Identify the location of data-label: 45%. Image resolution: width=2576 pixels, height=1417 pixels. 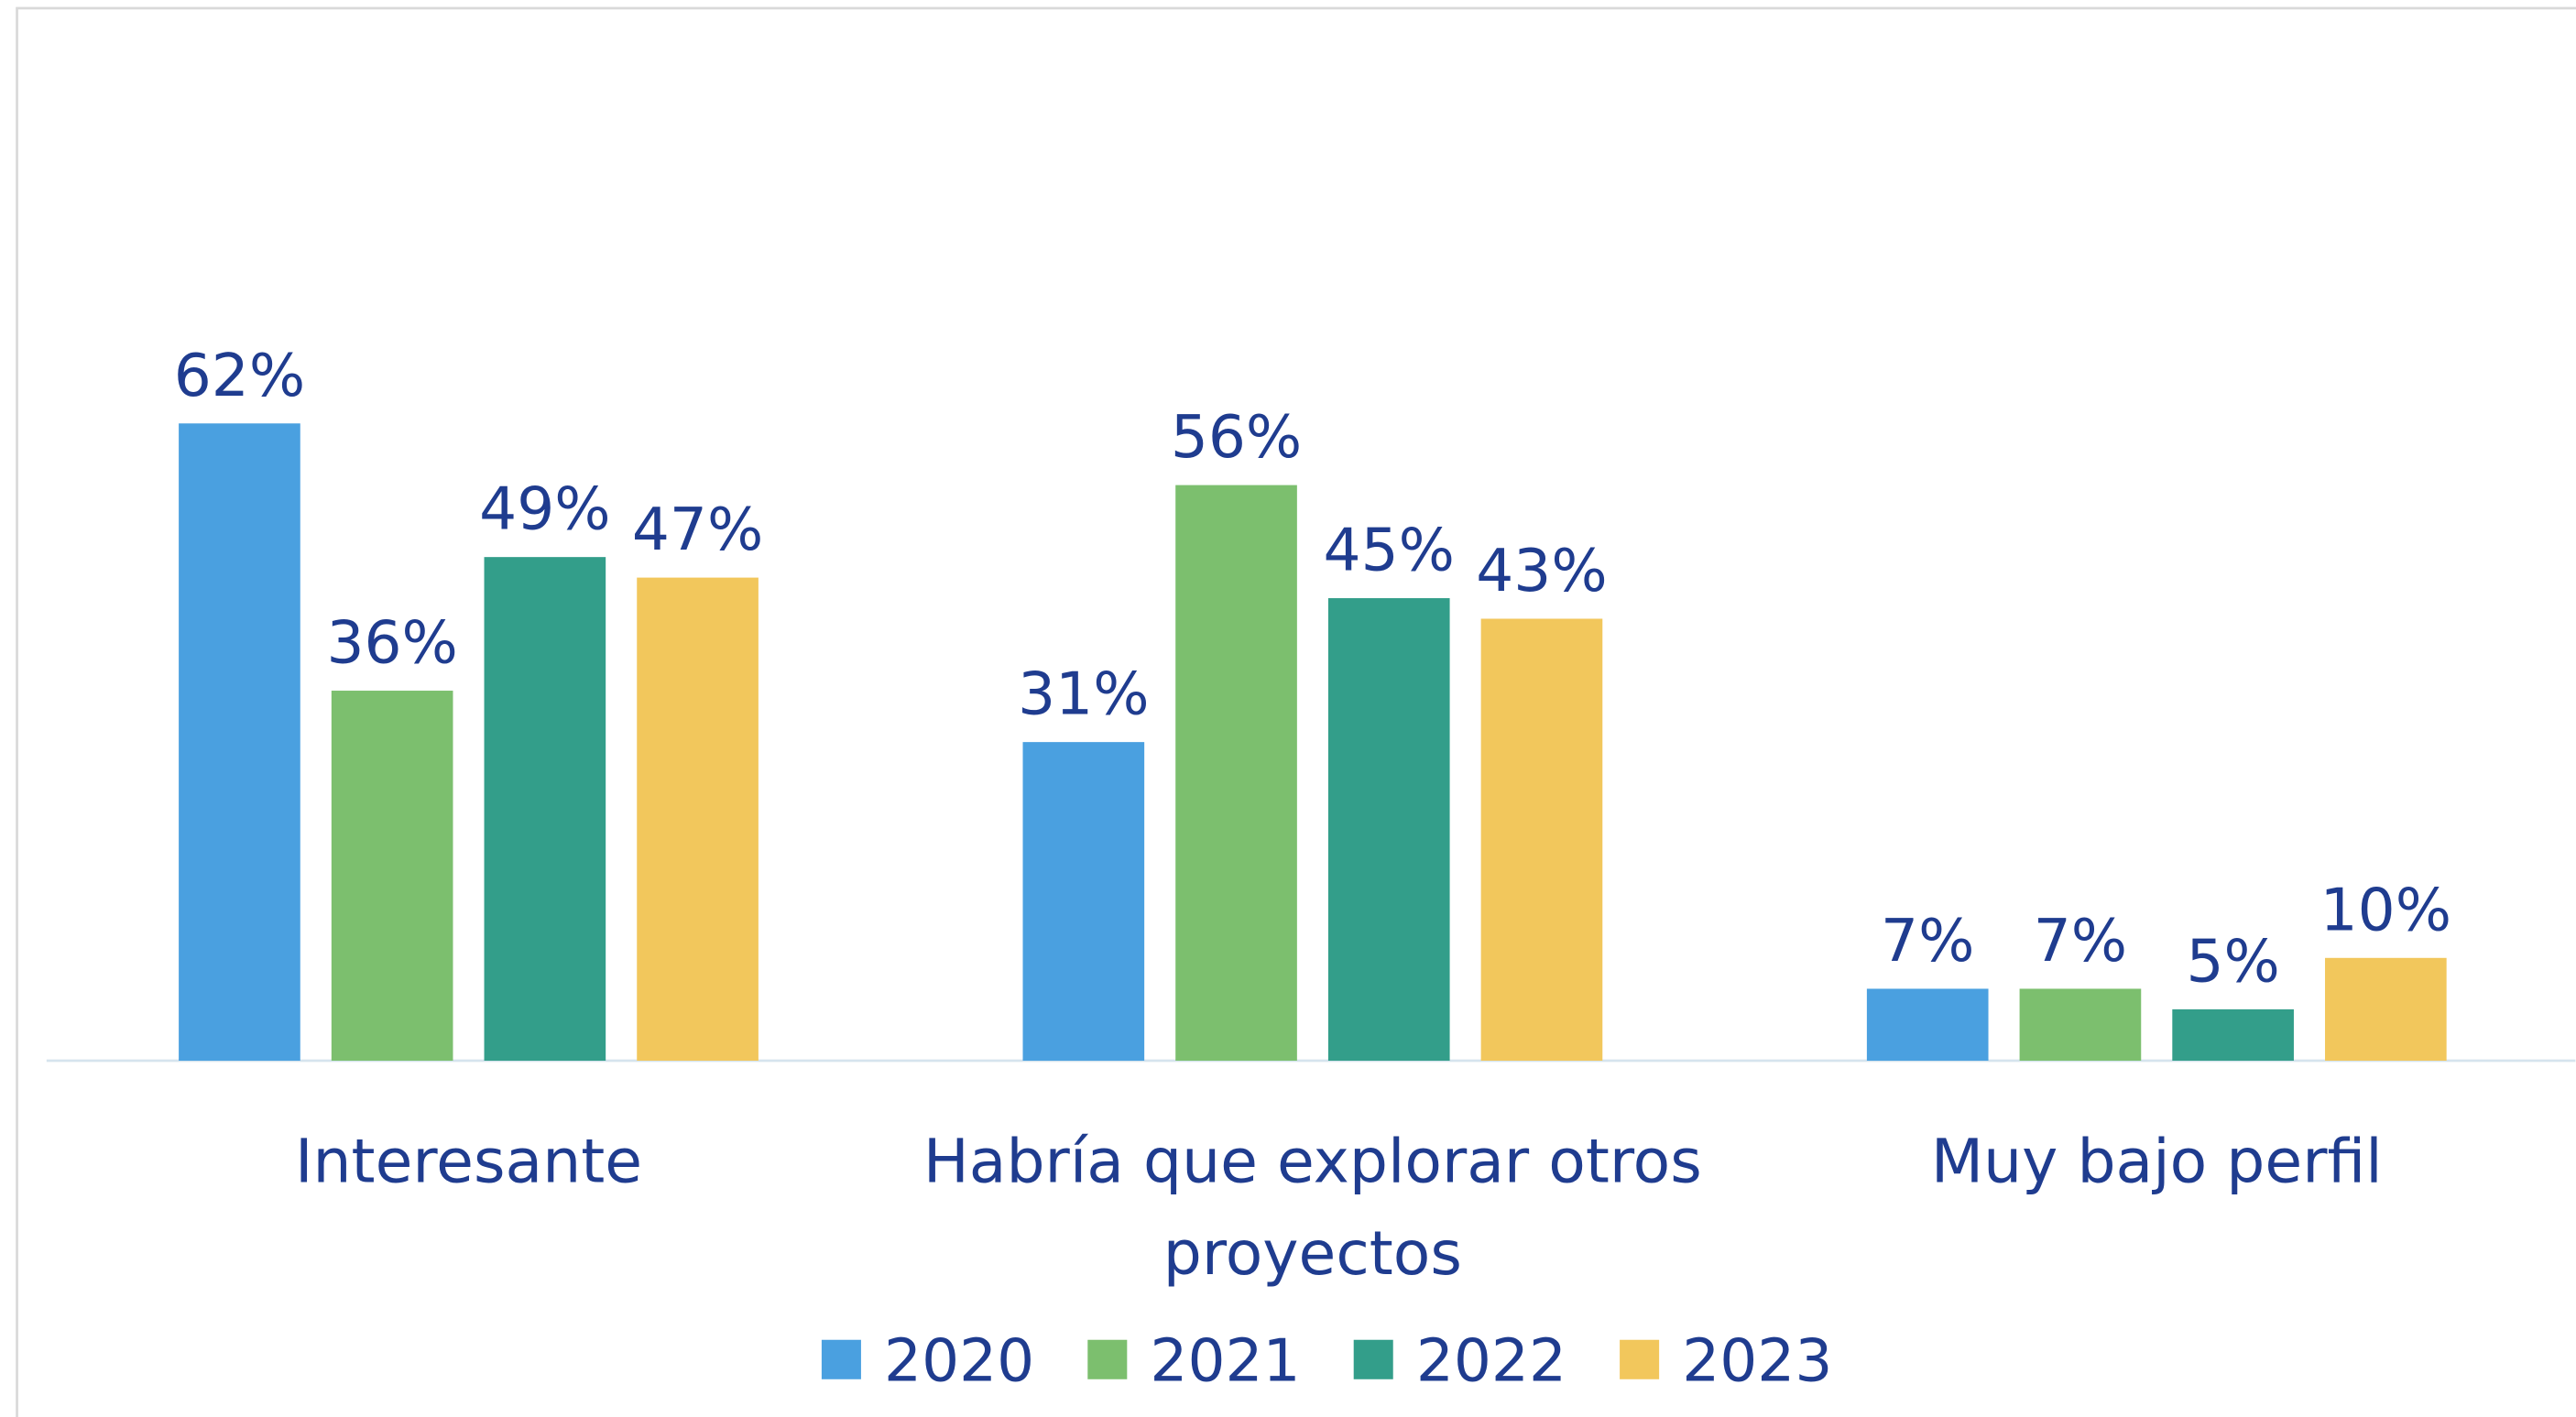
(1390, 551).